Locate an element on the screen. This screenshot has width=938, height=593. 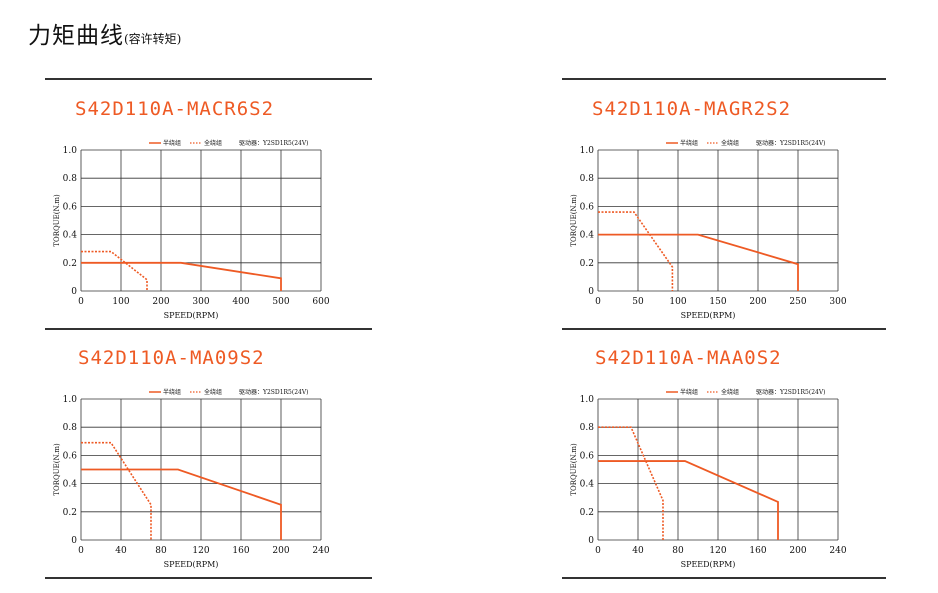
model-name: S42D110A-MAGR2S2 is located at coordinates (692, 109).